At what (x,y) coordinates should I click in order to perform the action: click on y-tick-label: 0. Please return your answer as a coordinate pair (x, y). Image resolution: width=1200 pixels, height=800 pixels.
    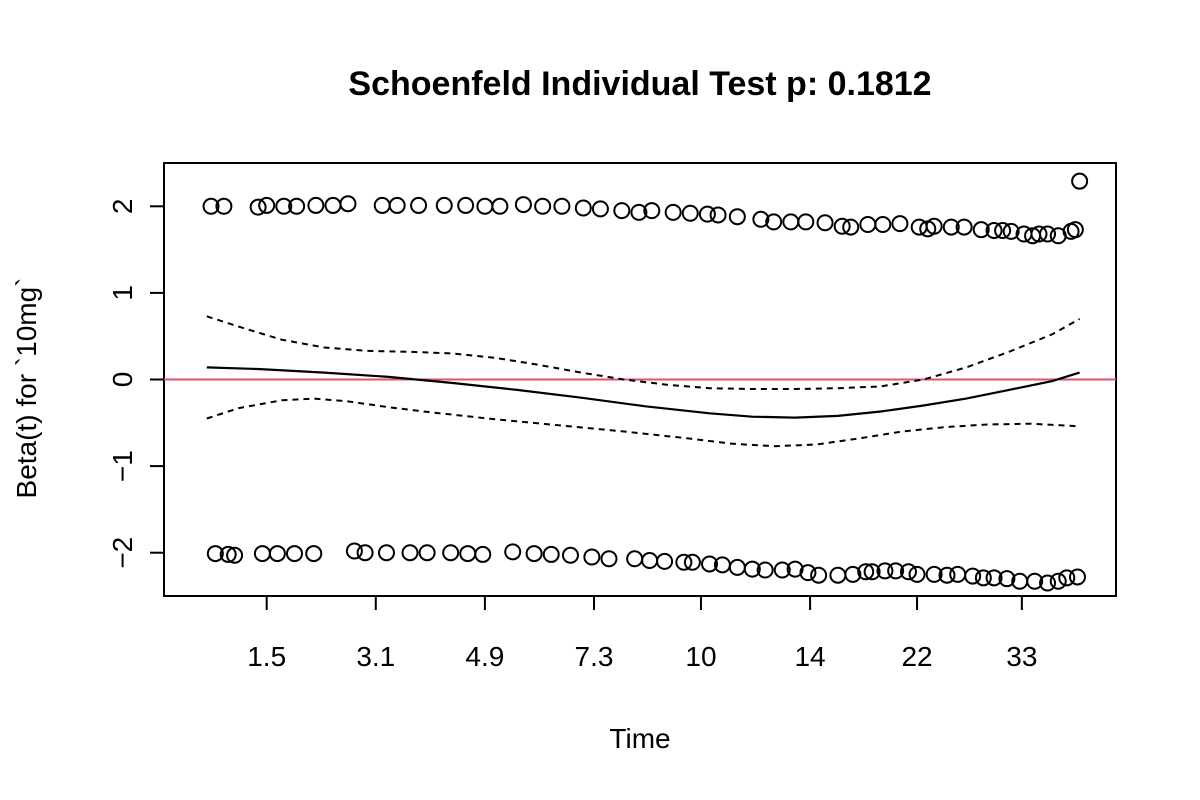
    Looking at the image, I should click on (122, 380).